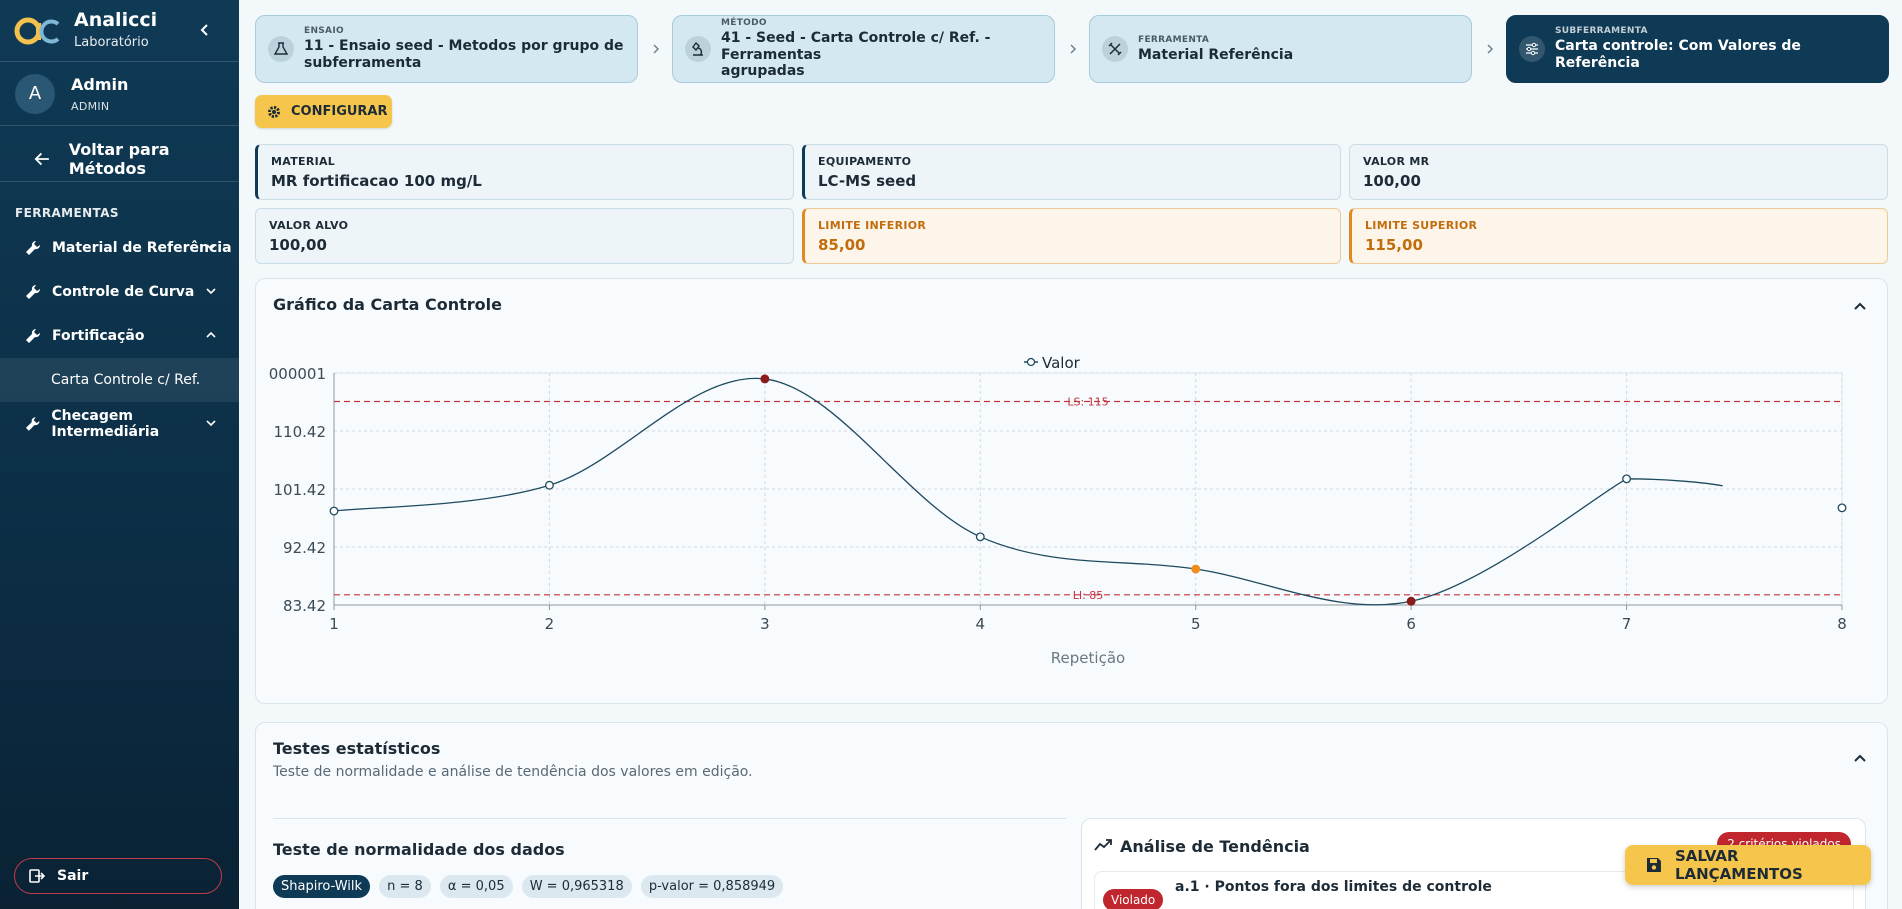  What do you see at coordinates (1411, 624) in the screenshot?
I see `x-tick-label: 6` at bounding box center [1411, 624].